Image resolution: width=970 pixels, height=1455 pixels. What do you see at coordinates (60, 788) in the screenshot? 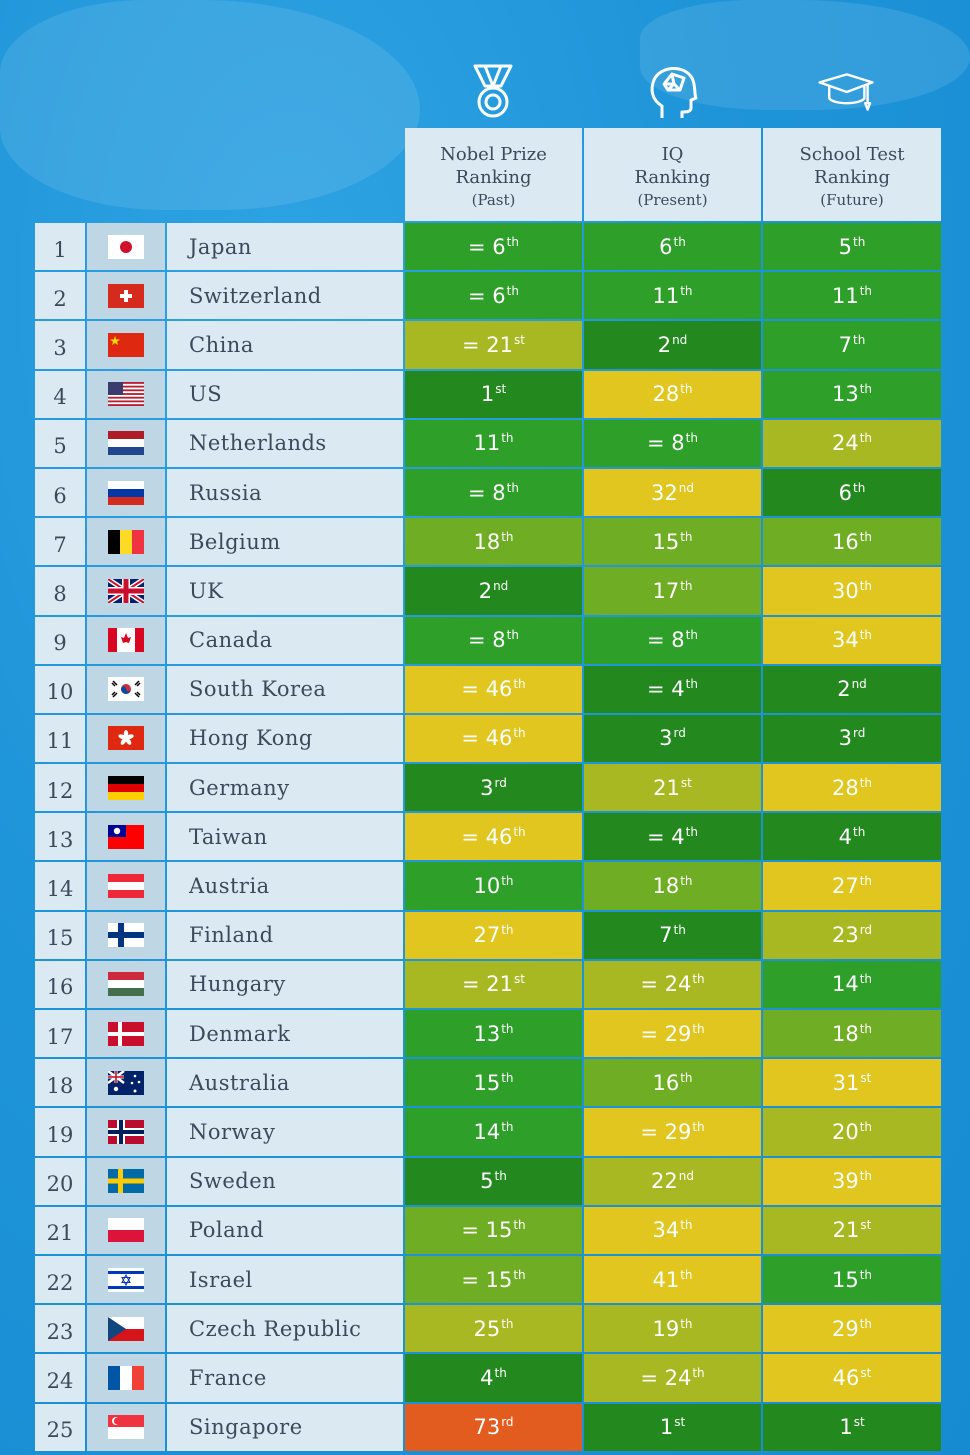
I see `rank-number: 12` at bounding box center [60, 788].